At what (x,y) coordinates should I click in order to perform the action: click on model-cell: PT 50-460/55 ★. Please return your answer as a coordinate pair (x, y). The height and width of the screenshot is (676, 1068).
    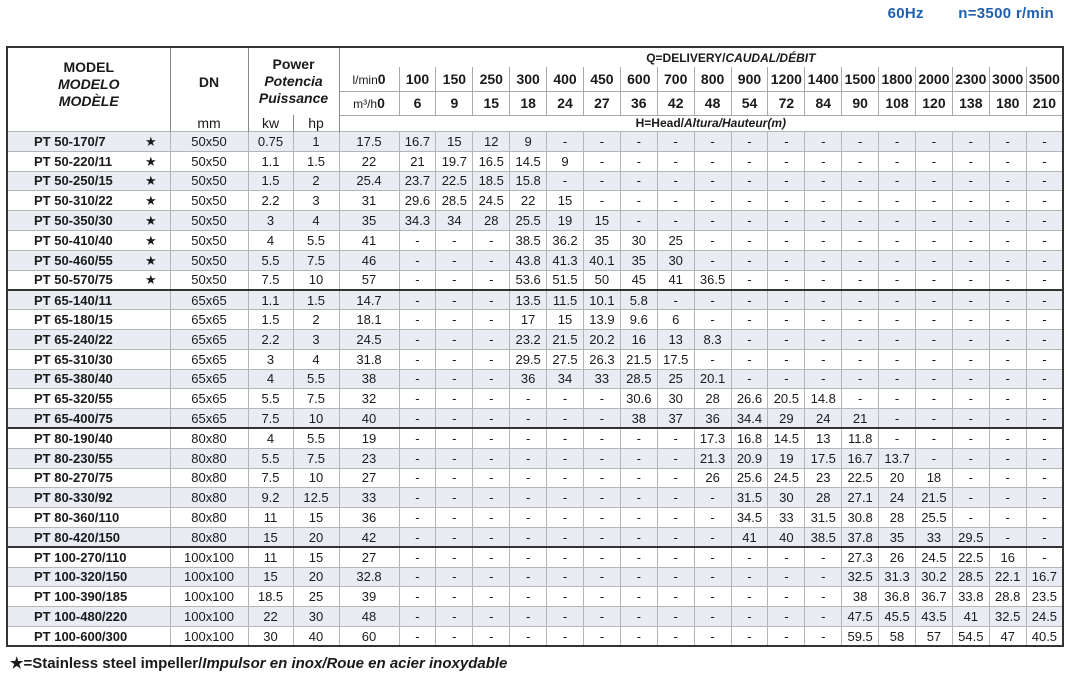
    Looking at the image, I should click on (88, 260).